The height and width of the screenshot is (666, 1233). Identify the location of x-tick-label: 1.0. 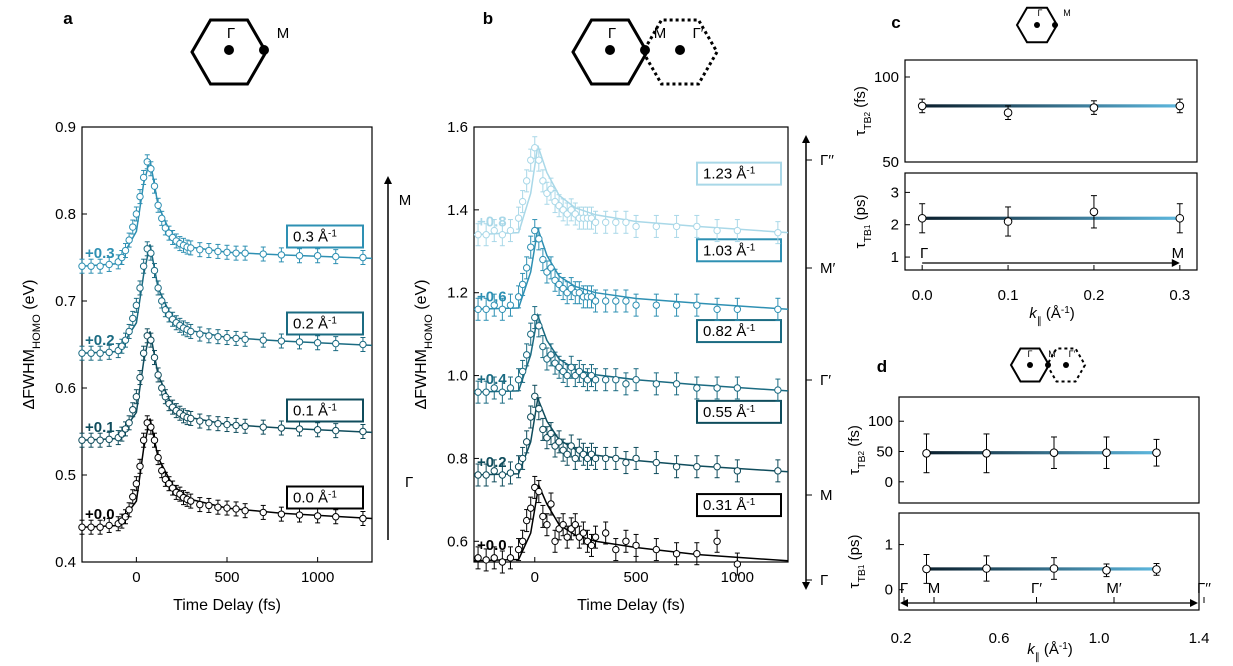
(1099, 638).